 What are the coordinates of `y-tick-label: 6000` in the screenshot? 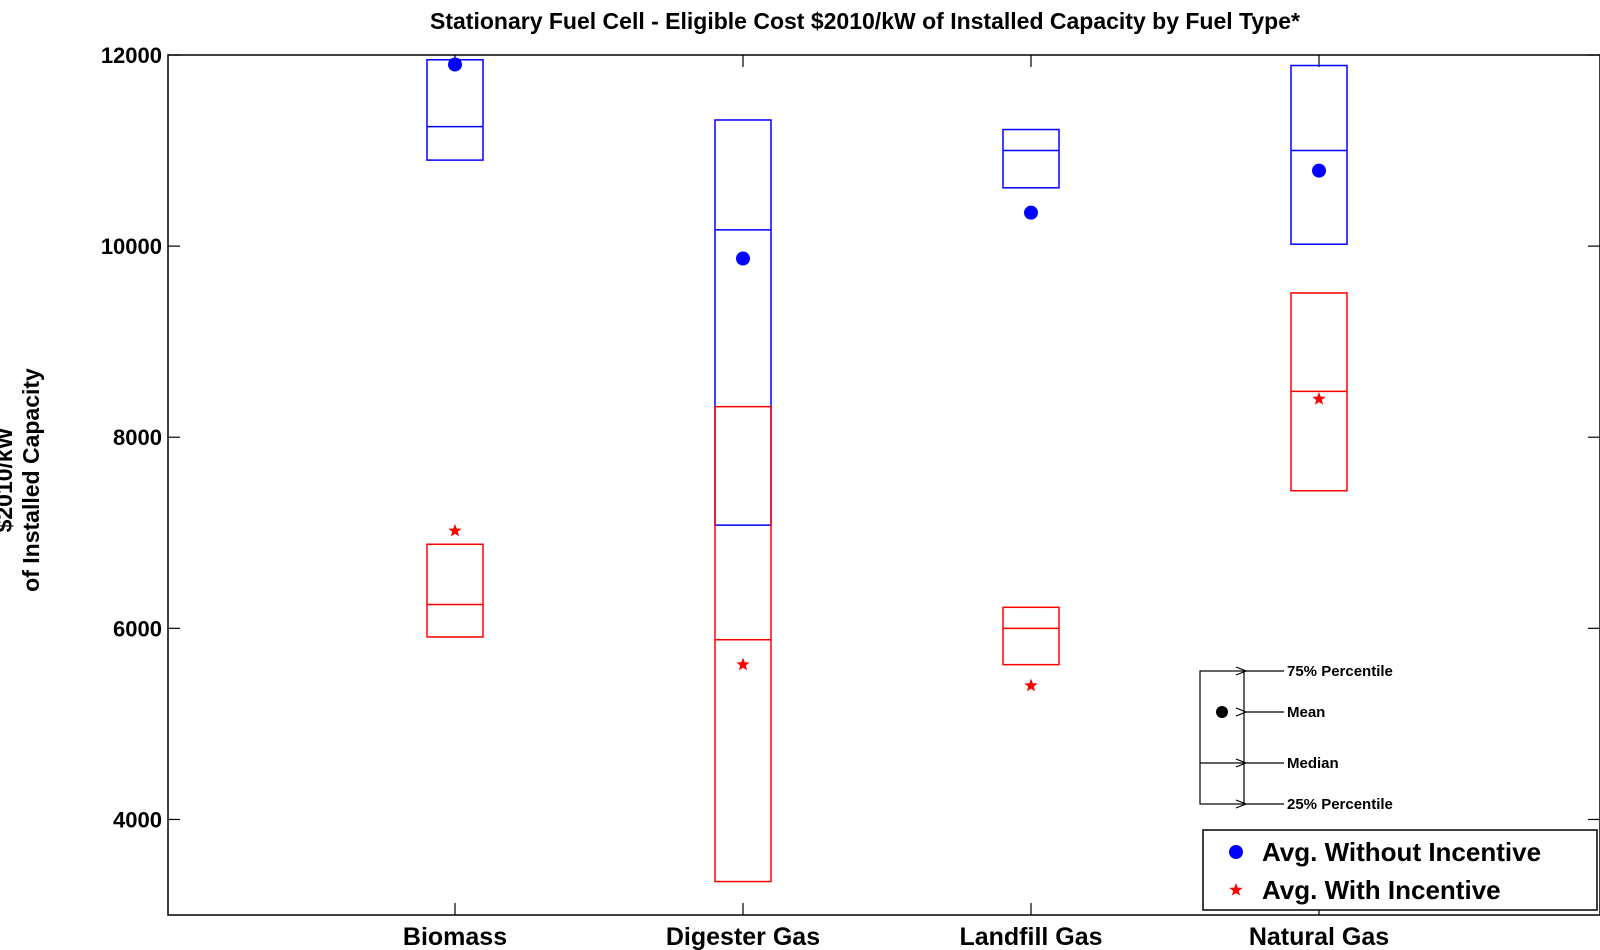 It's located at (137, 628).